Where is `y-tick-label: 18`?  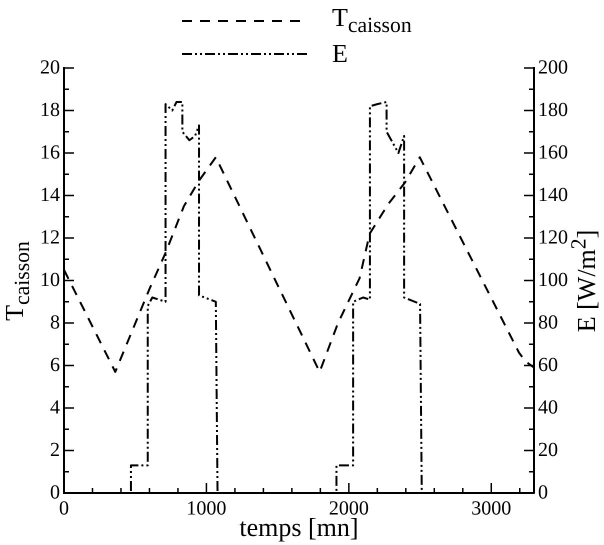
y-tick-label: 18 is located at coordinates (50, 109).